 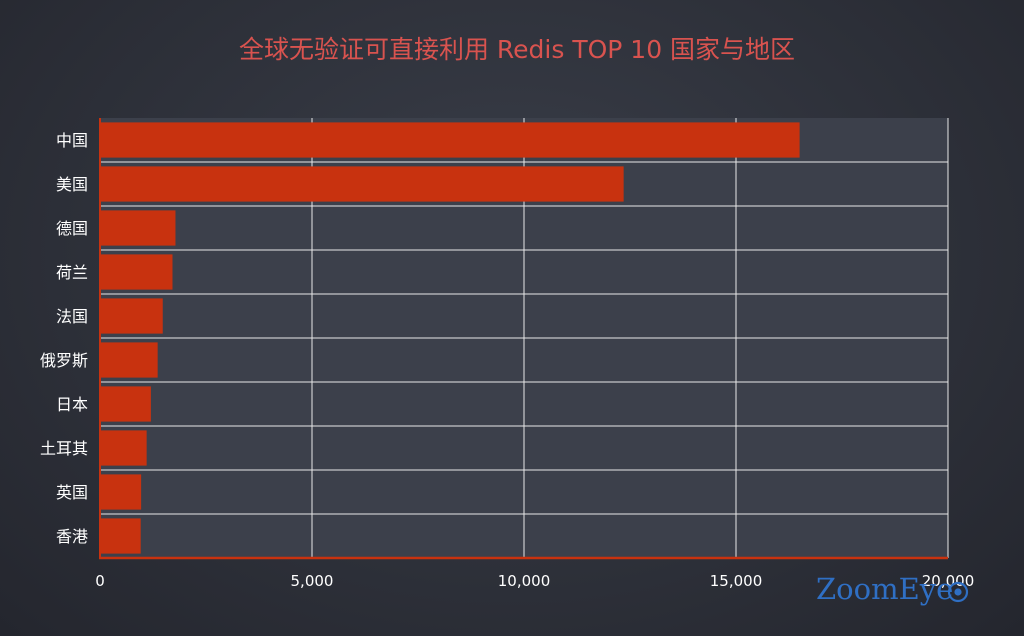 What do you see at coordinates (64, 448) in the screenshot?
I see `category-label: 土耳其` at bounding box center [64, 448].